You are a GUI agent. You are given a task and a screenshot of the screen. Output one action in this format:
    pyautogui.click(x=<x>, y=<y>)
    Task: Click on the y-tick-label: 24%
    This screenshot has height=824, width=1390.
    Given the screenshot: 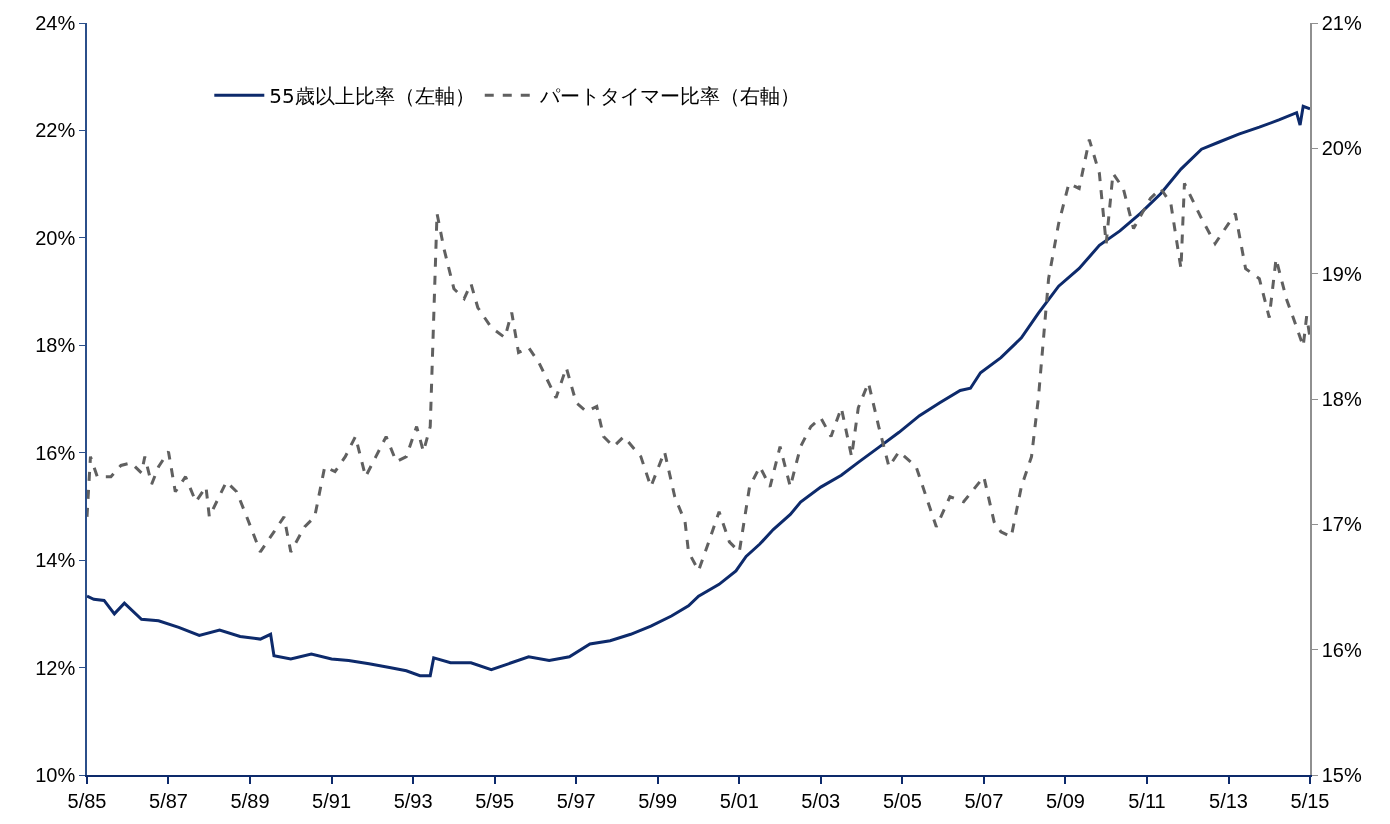 What is the action you would take?
    pyautogui.click(x=55, y=23)
    